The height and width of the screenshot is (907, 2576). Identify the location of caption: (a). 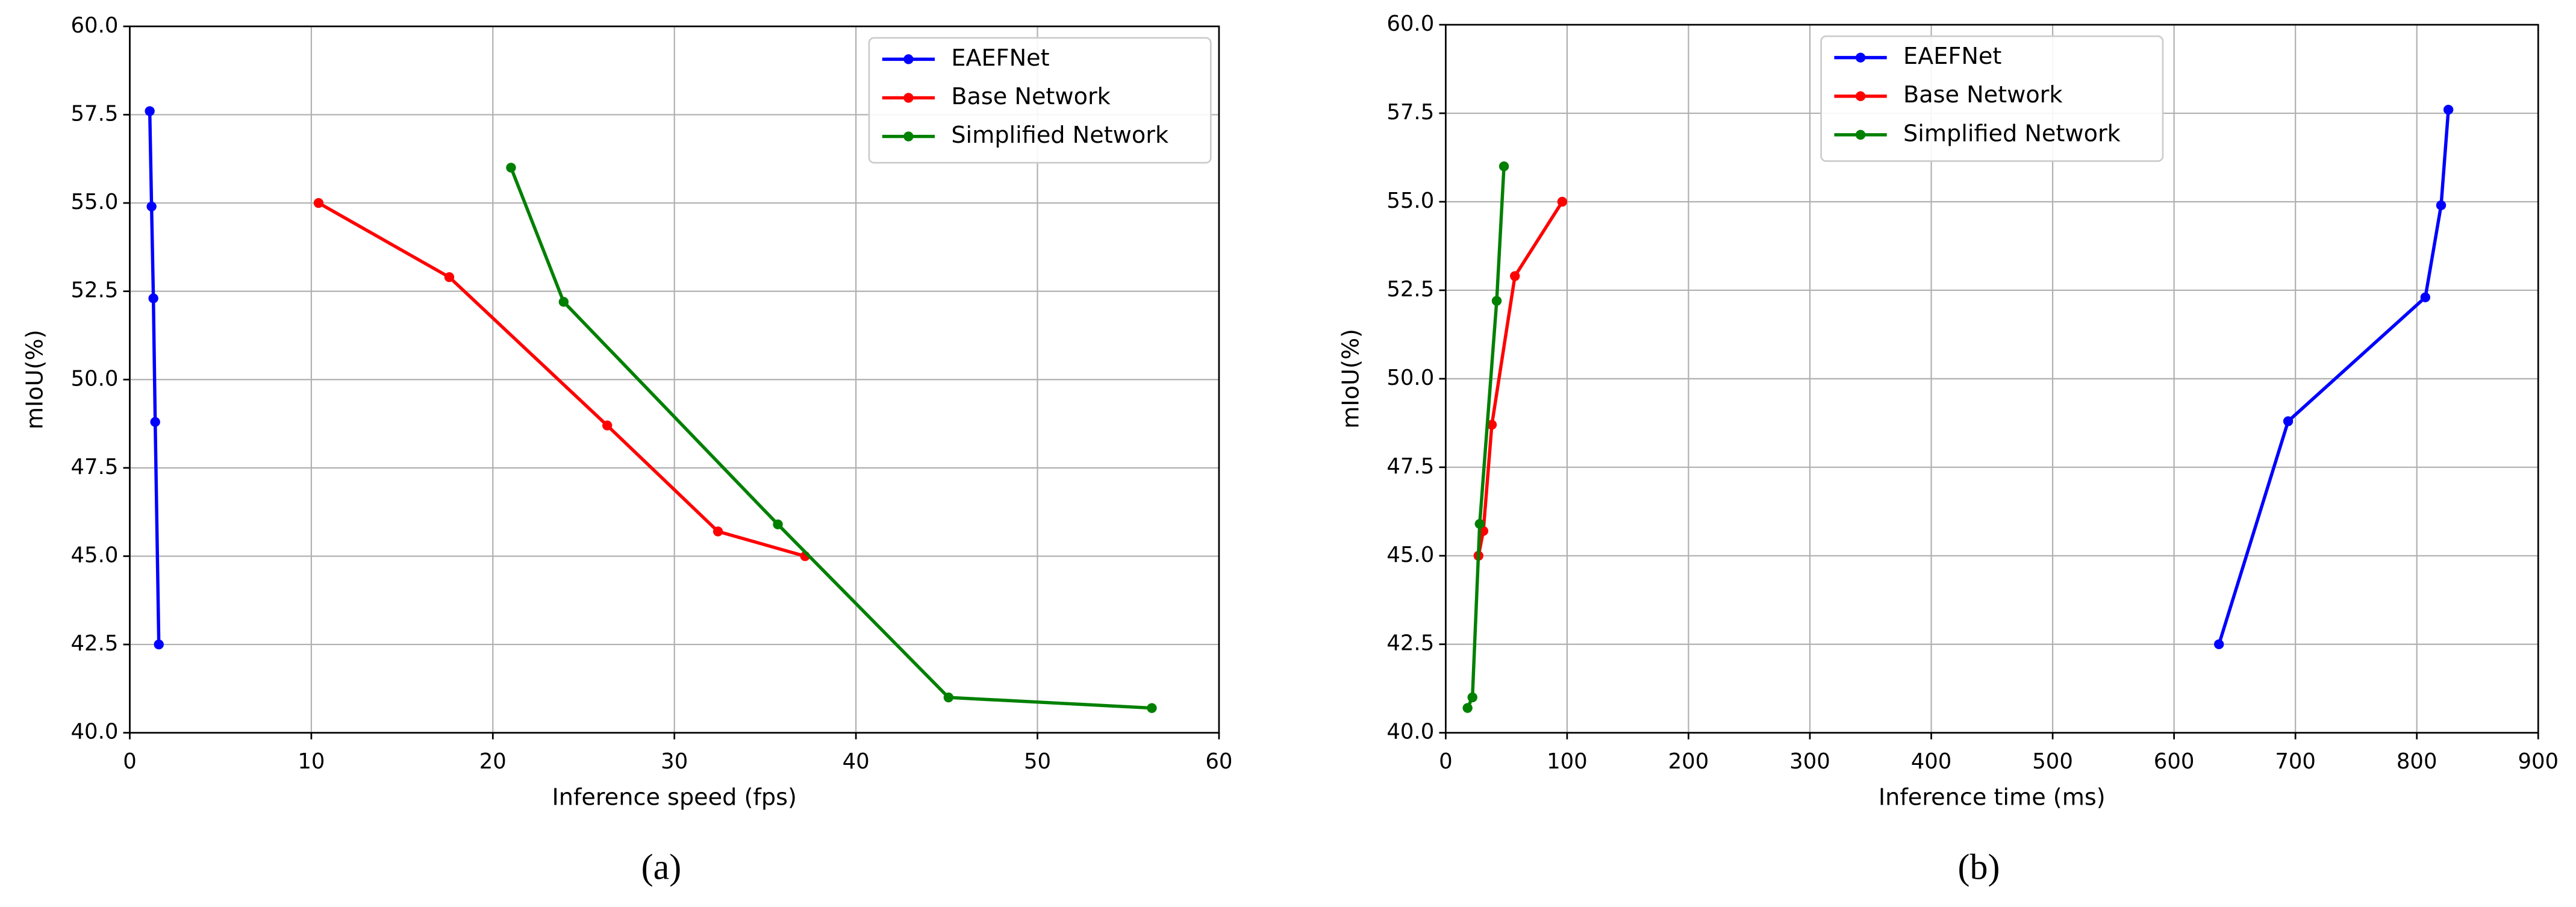
(661, 867).